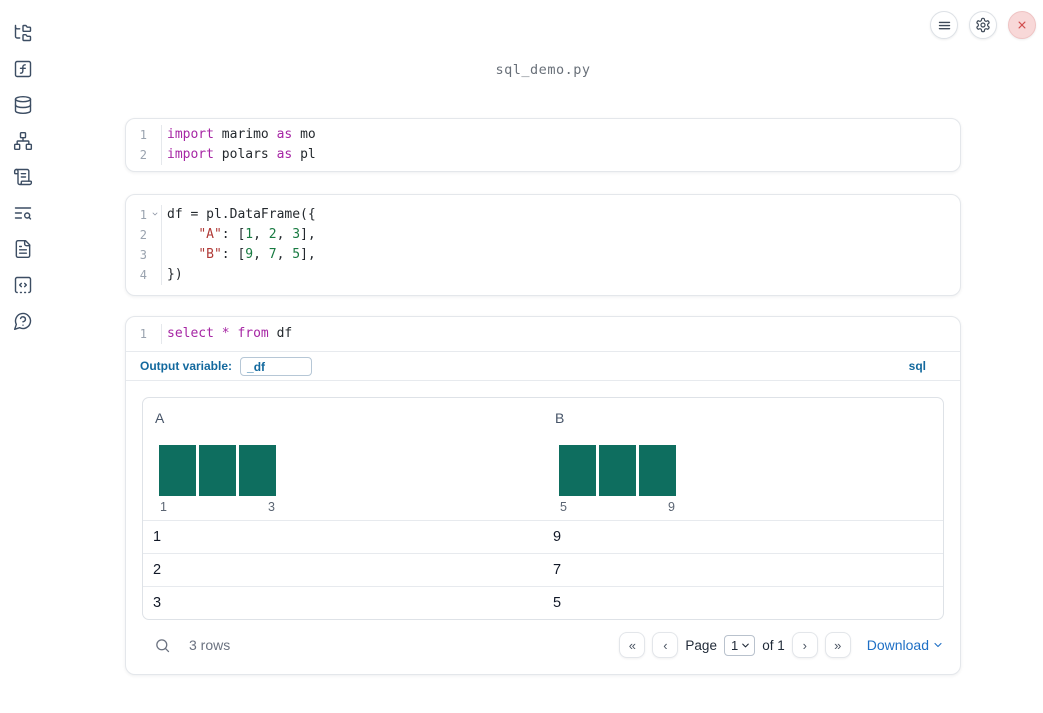  What do you see at coordinates (157, 570) in the screenshot?
I see `table-cell: 2` at bounding box center [157, 570].